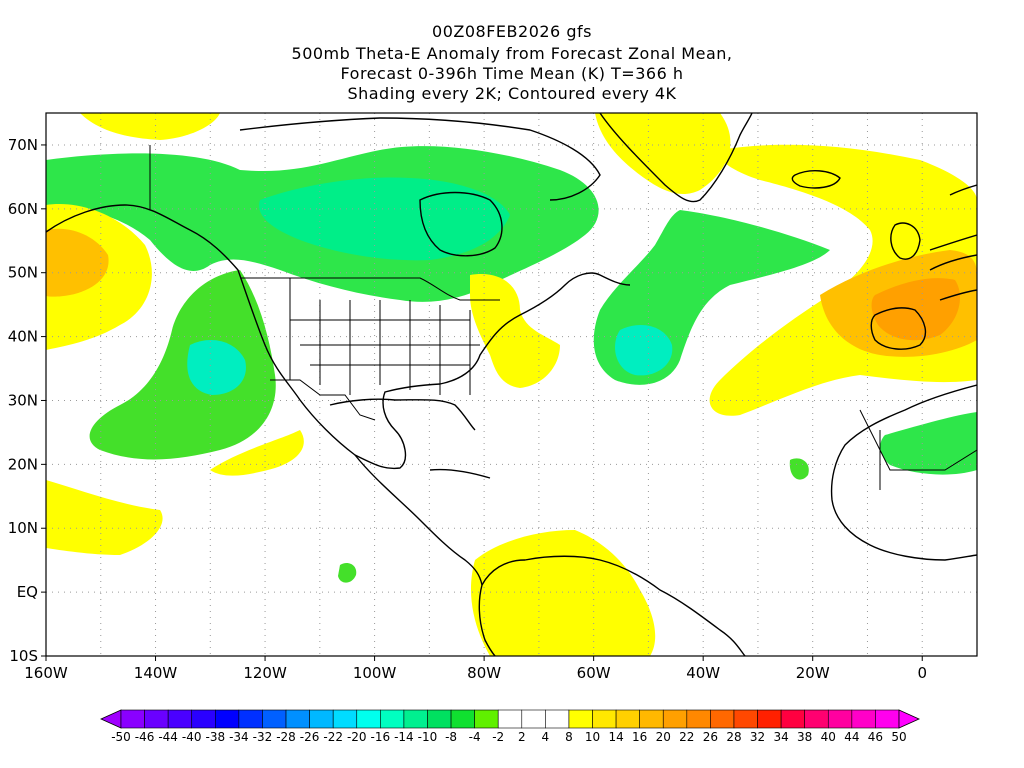 This screenshot has width=1024, height=768. Describe the element at coordinates (23, 400) in the screenshot. I see `y-tick-label: 30N` at that location.